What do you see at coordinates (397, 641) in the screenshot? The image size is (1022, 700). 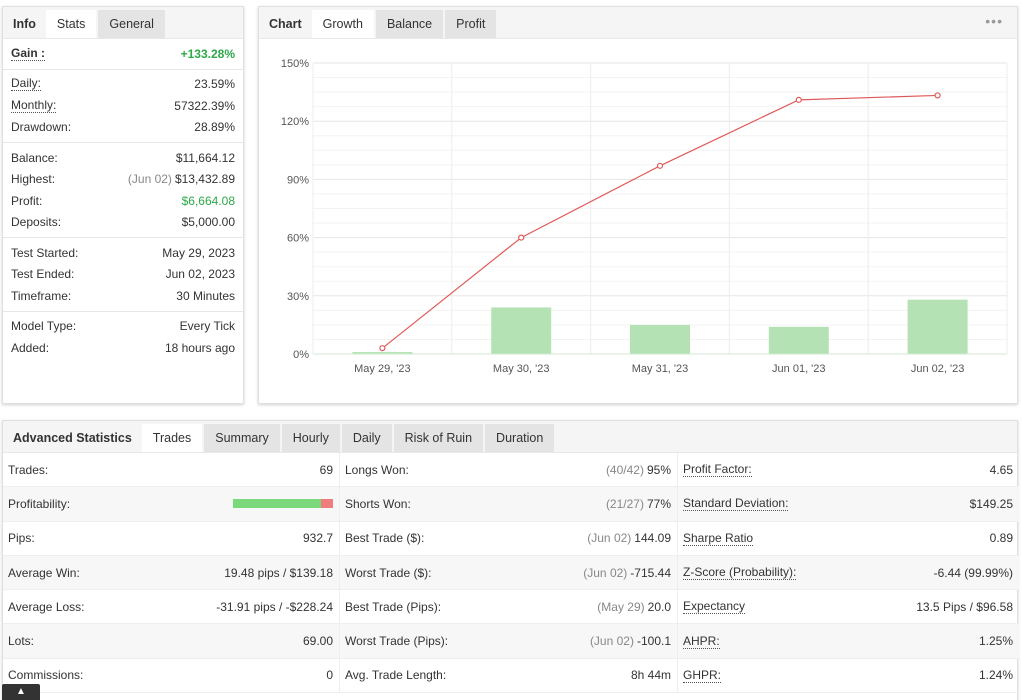 I see `stat-label: Worst Trade (Pips):` at bounding box center [397, 641].